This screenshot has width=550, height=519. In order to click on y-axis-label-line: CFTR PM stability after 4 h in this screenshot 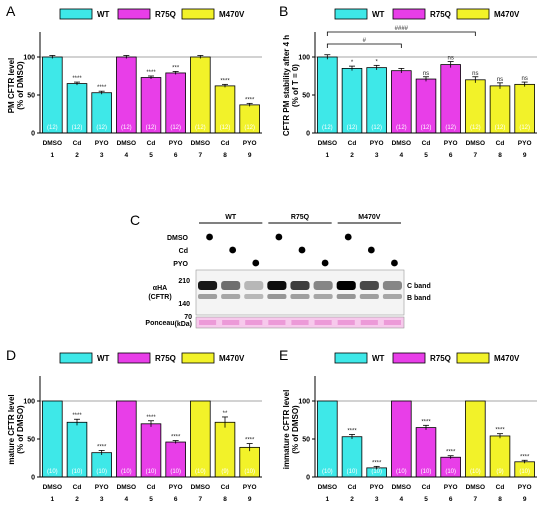, I will do `click(286, 85)`.